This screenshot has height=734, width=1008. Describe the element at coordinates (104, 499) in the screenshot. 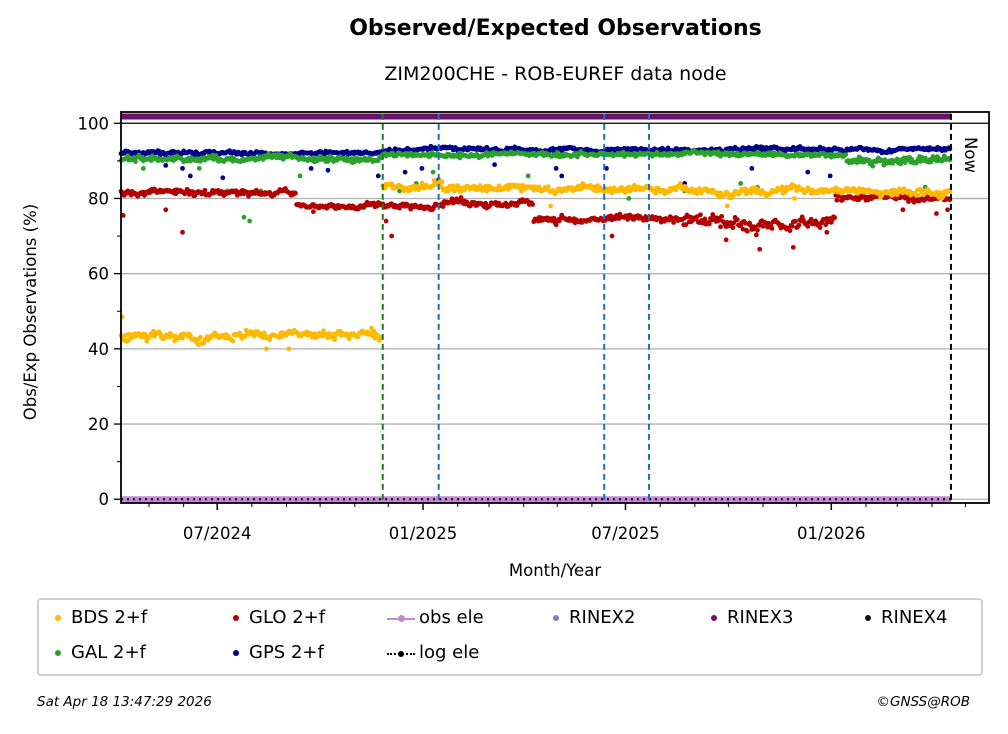

I see `y-tick-label: 0` at that location.